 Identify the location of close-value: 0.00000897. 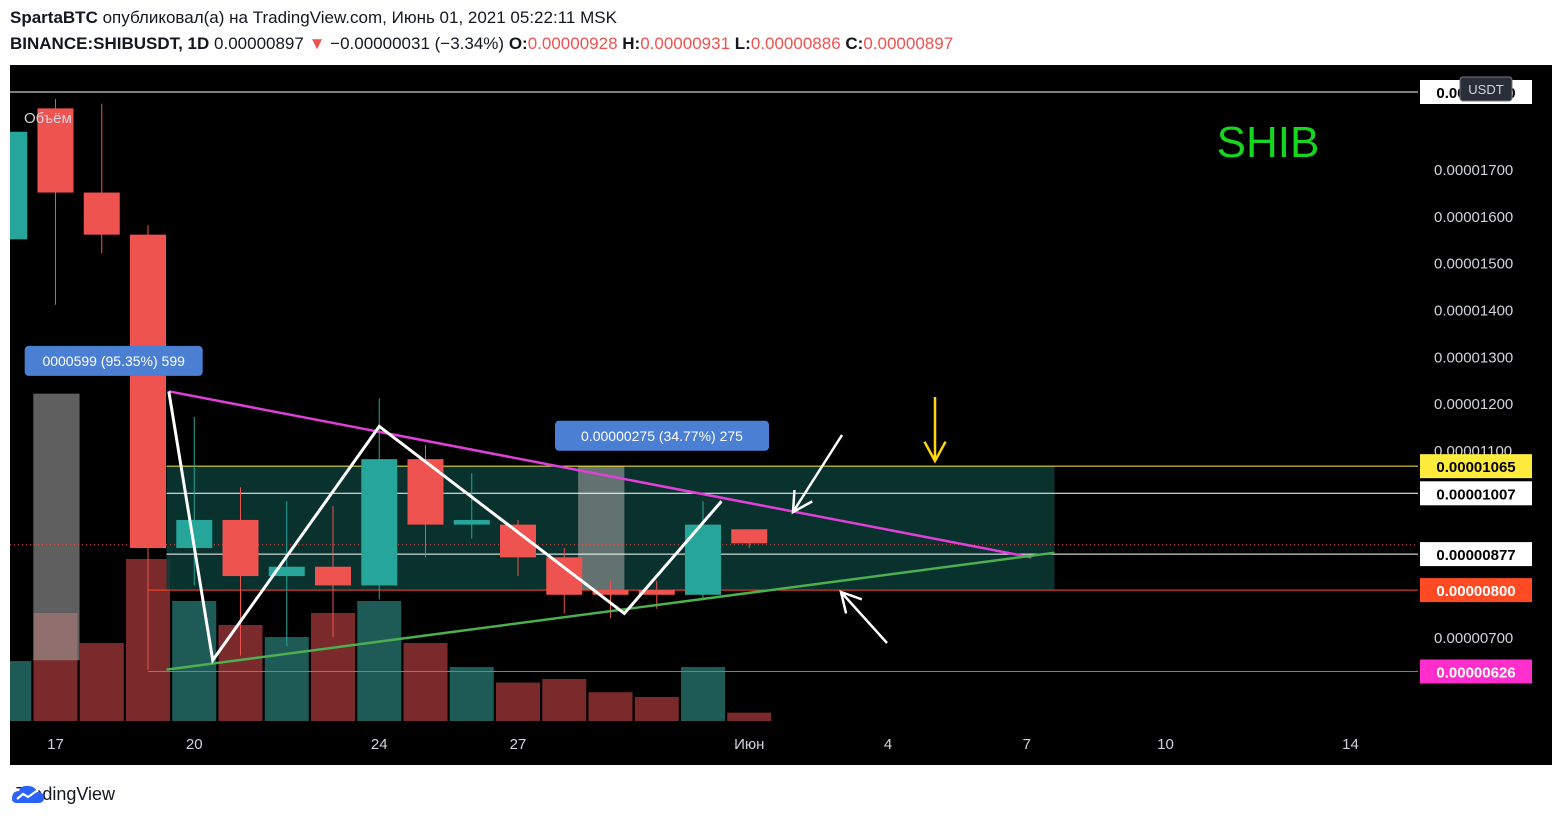
(908, 43).